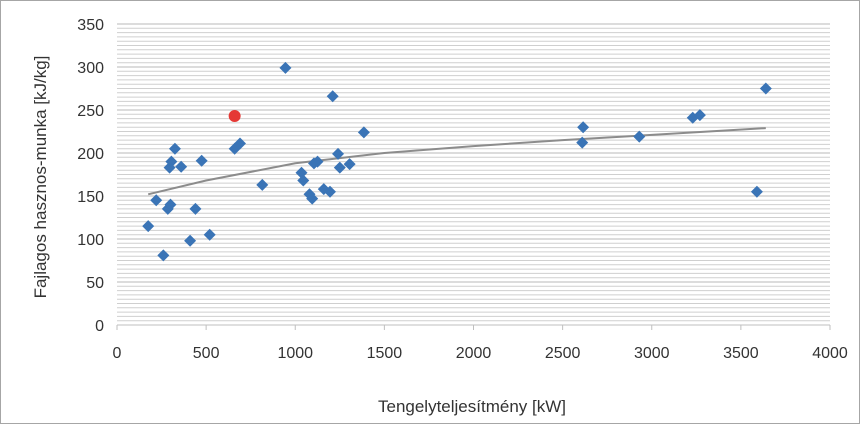 This screenshot has width=860, height=424. What do you see at coordinates (90, 154) in the screenshot?
I see `y-tick-label: 200` at bounding box center [90, 154].